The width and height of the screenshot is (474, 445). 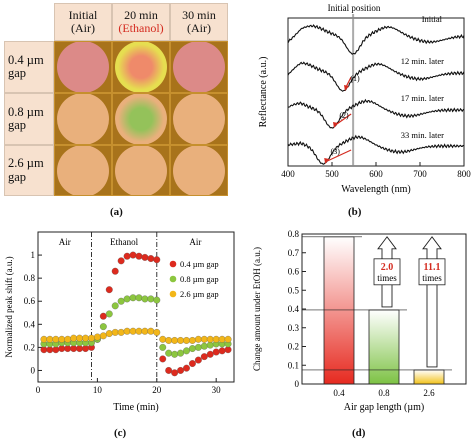 What do you see at coordinates (116, 212) in the screenshot?
I see `caption-a: (a)` at bounding box center [116, 212].